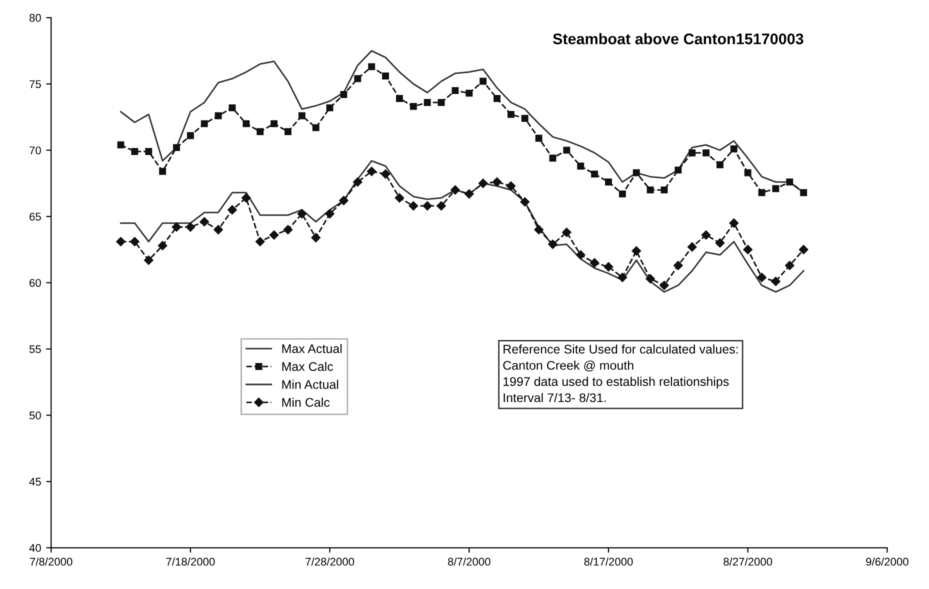  What do you see at coordinates (306, 402) in the screenshot?
I see `legend-label: Min Calc` at bounding box center [306, 402].